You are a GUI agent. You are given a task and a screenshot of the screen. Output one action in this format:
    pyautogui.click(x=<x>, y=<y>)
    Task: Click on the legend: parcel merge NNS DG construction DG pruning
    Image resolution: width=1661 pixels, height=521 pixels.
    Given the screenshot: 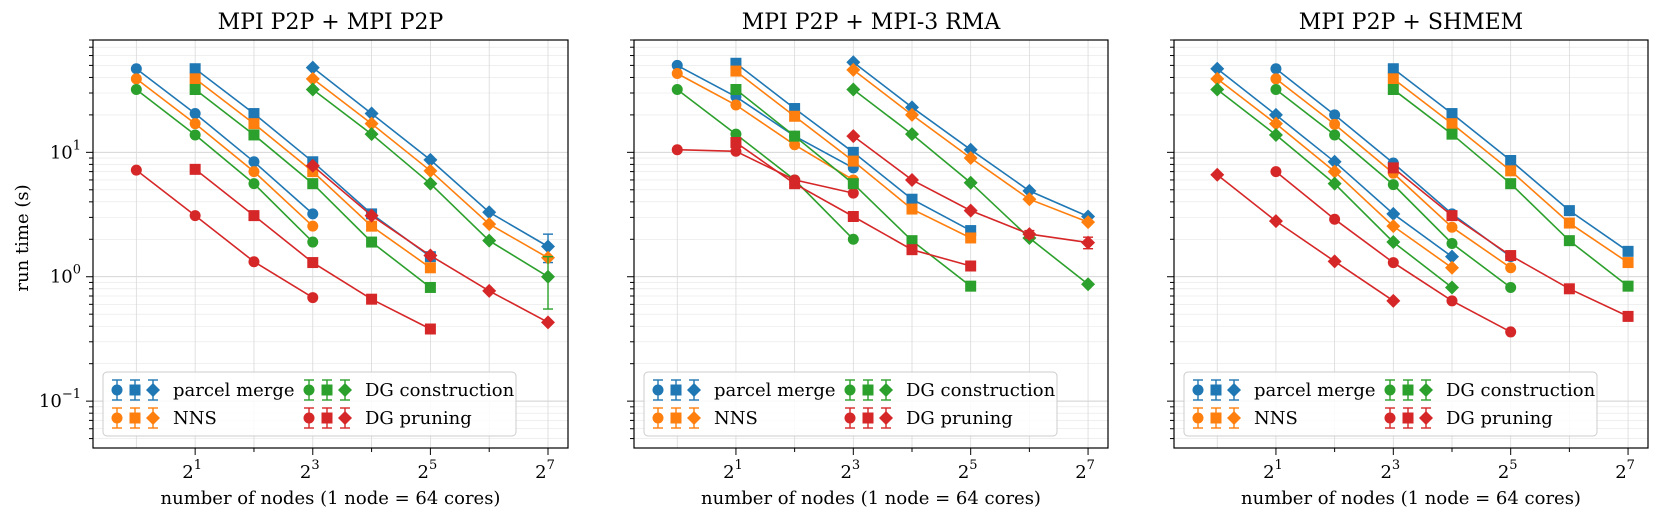 What is the action you would take?
    pyautogui.click(x=850, y=404)
    